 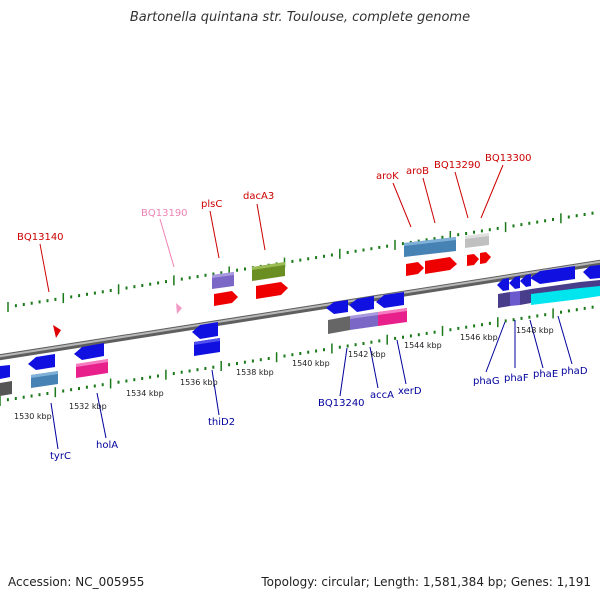 What do you see at coordinates (535, 330) in the screenshot?
I see `scale-label: 1548 kbp` at bounding box center [535, 330].